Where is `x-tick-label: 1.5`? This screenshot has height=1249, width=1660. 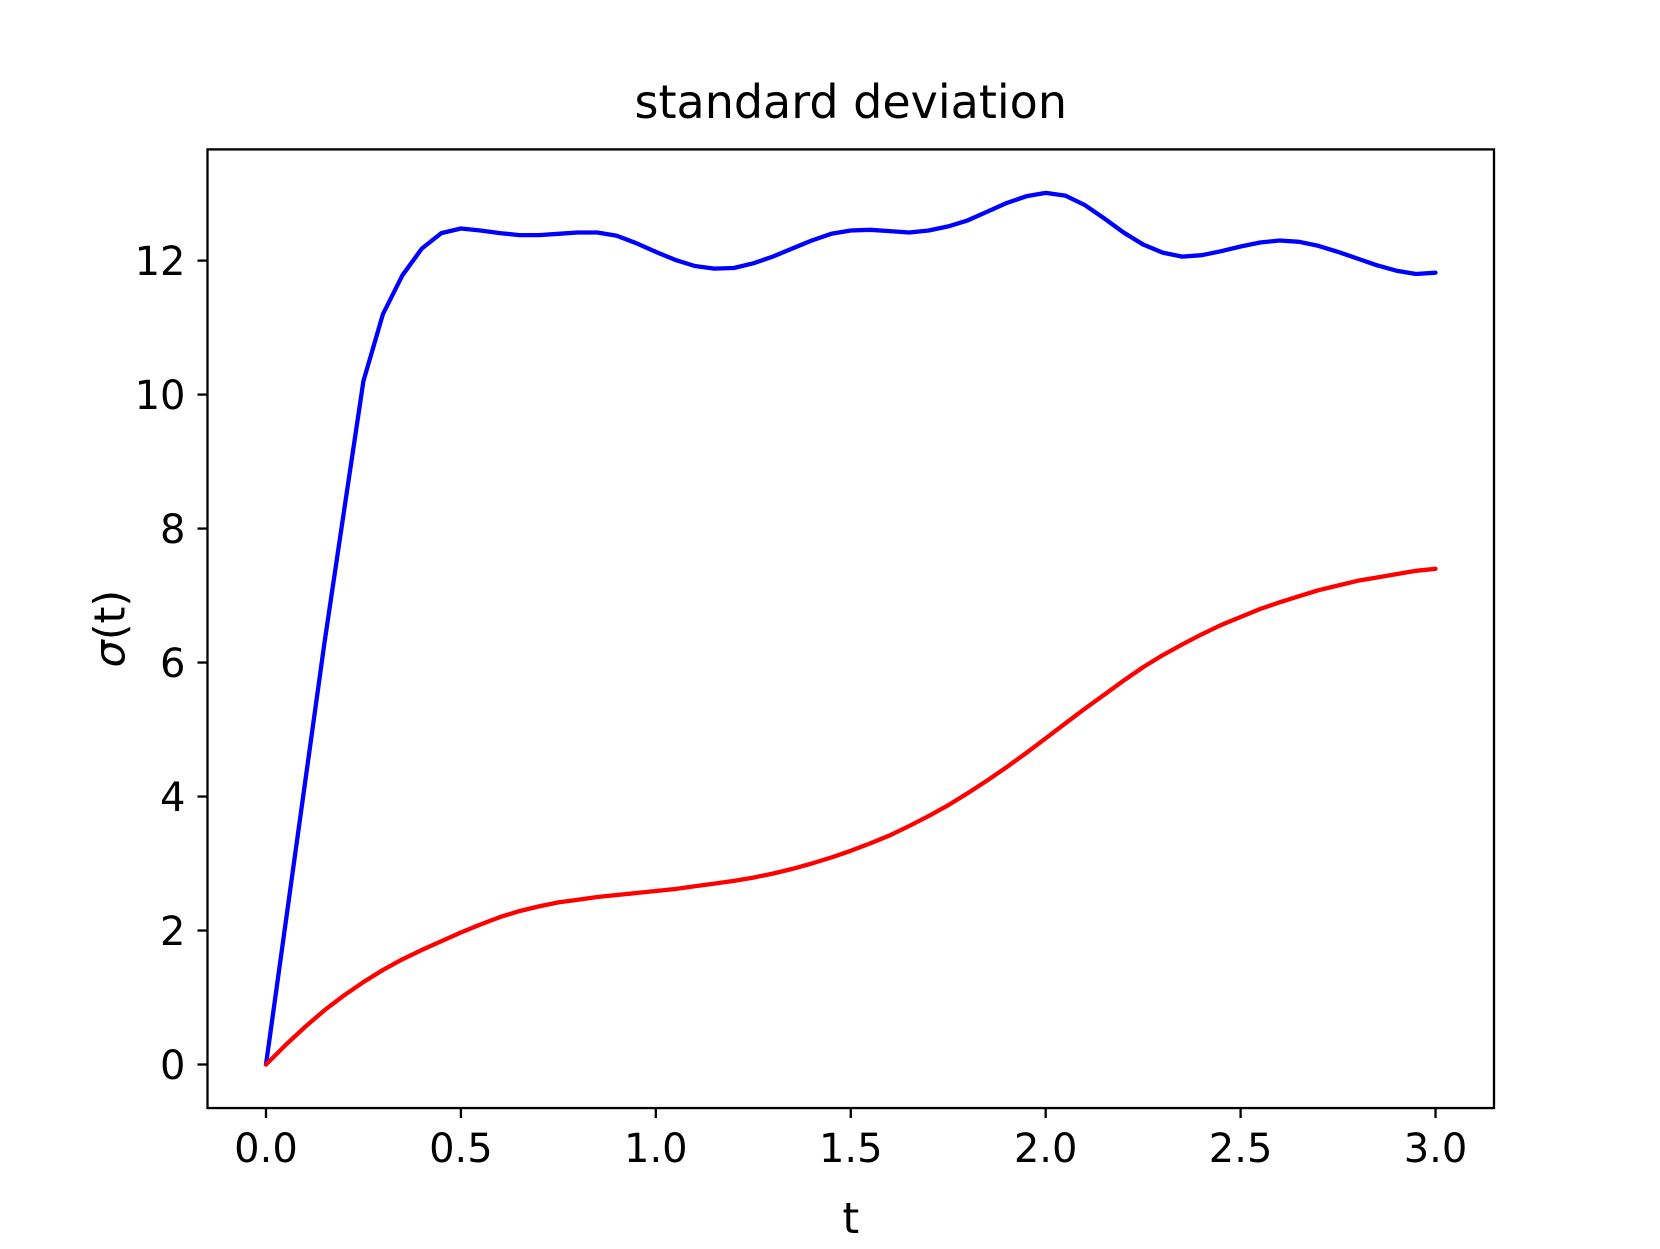 x-tick-label: 1.5 is located at coordinates (851, 1149).